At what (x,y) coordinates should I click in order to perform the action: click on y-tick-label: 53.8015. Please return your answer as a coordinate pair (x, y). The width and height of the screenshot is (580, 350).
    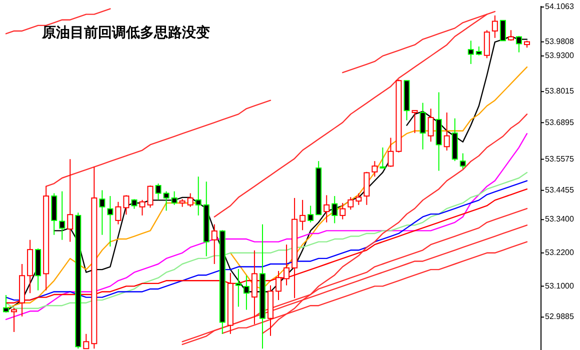
    Looking at the image, I should click on (559, 91).